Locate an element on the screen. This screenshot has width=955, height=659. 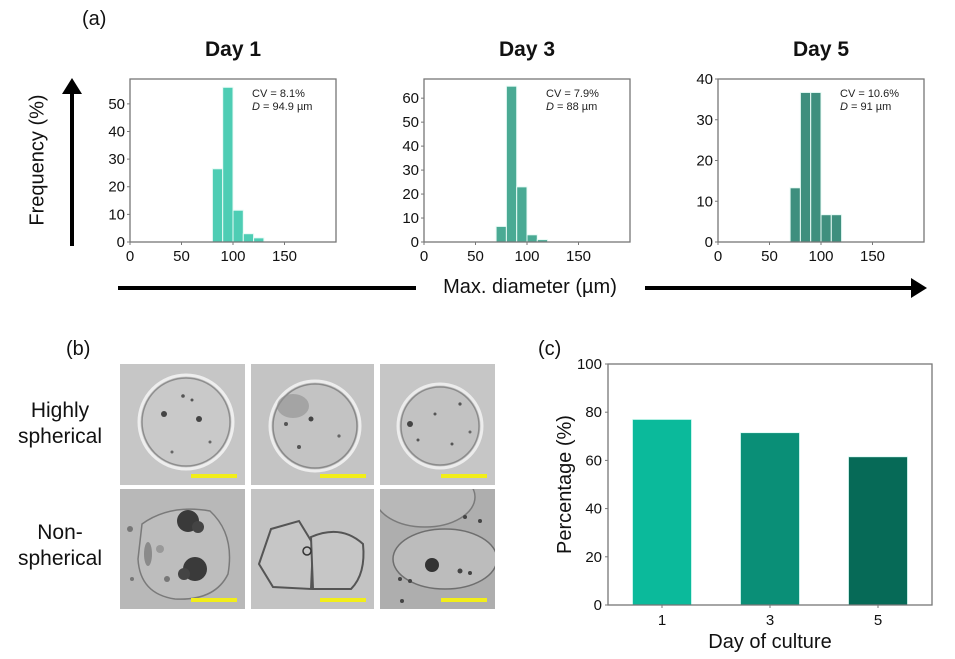
histogram-day1: 0 10 20 30 40 50 0 50 100 150 CV = 8.1%D = 94.9 µm is located at coordinates (222, 171).